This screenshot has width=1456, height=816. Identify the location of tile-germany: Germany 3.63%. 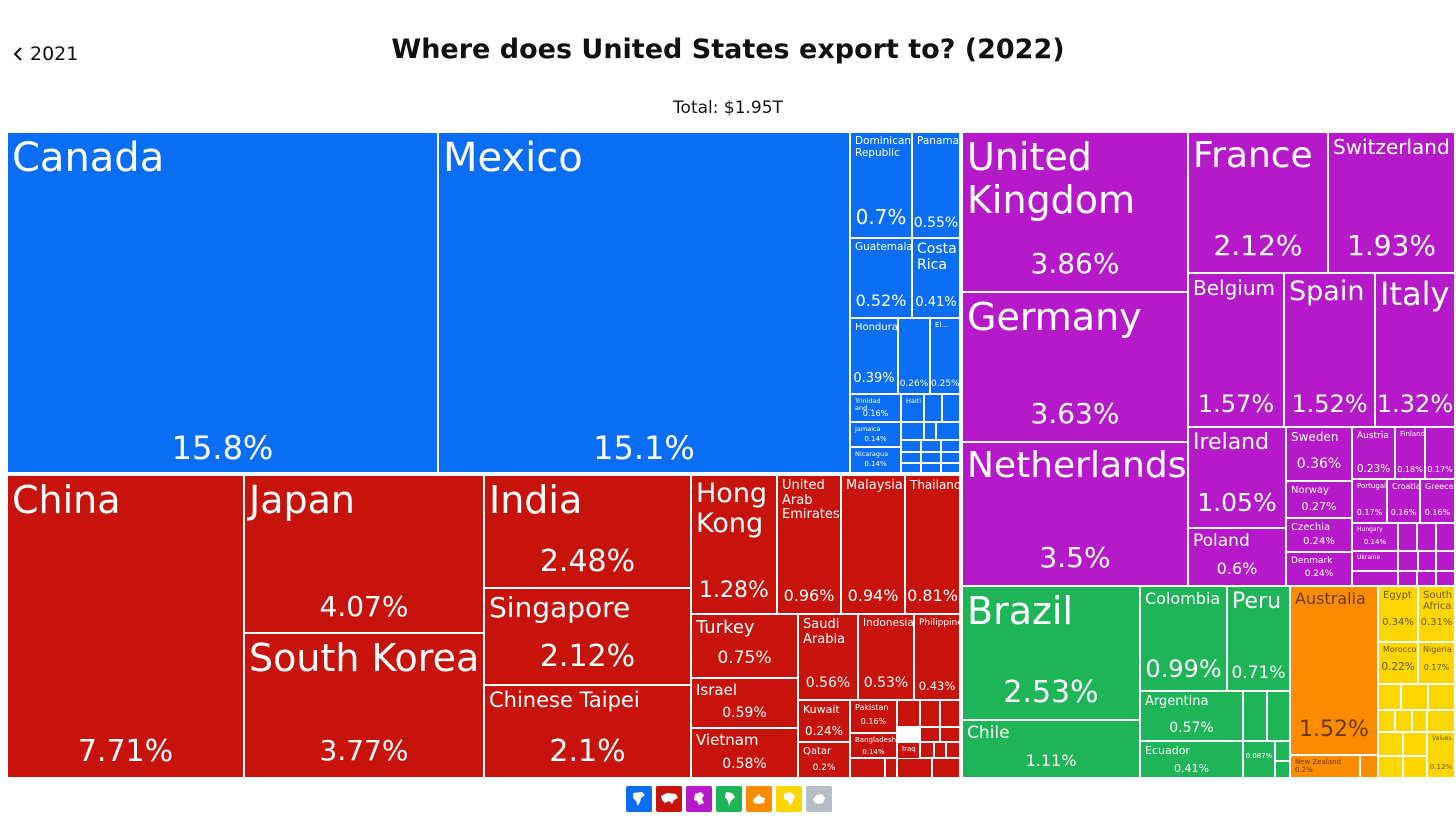
(1075, 367).